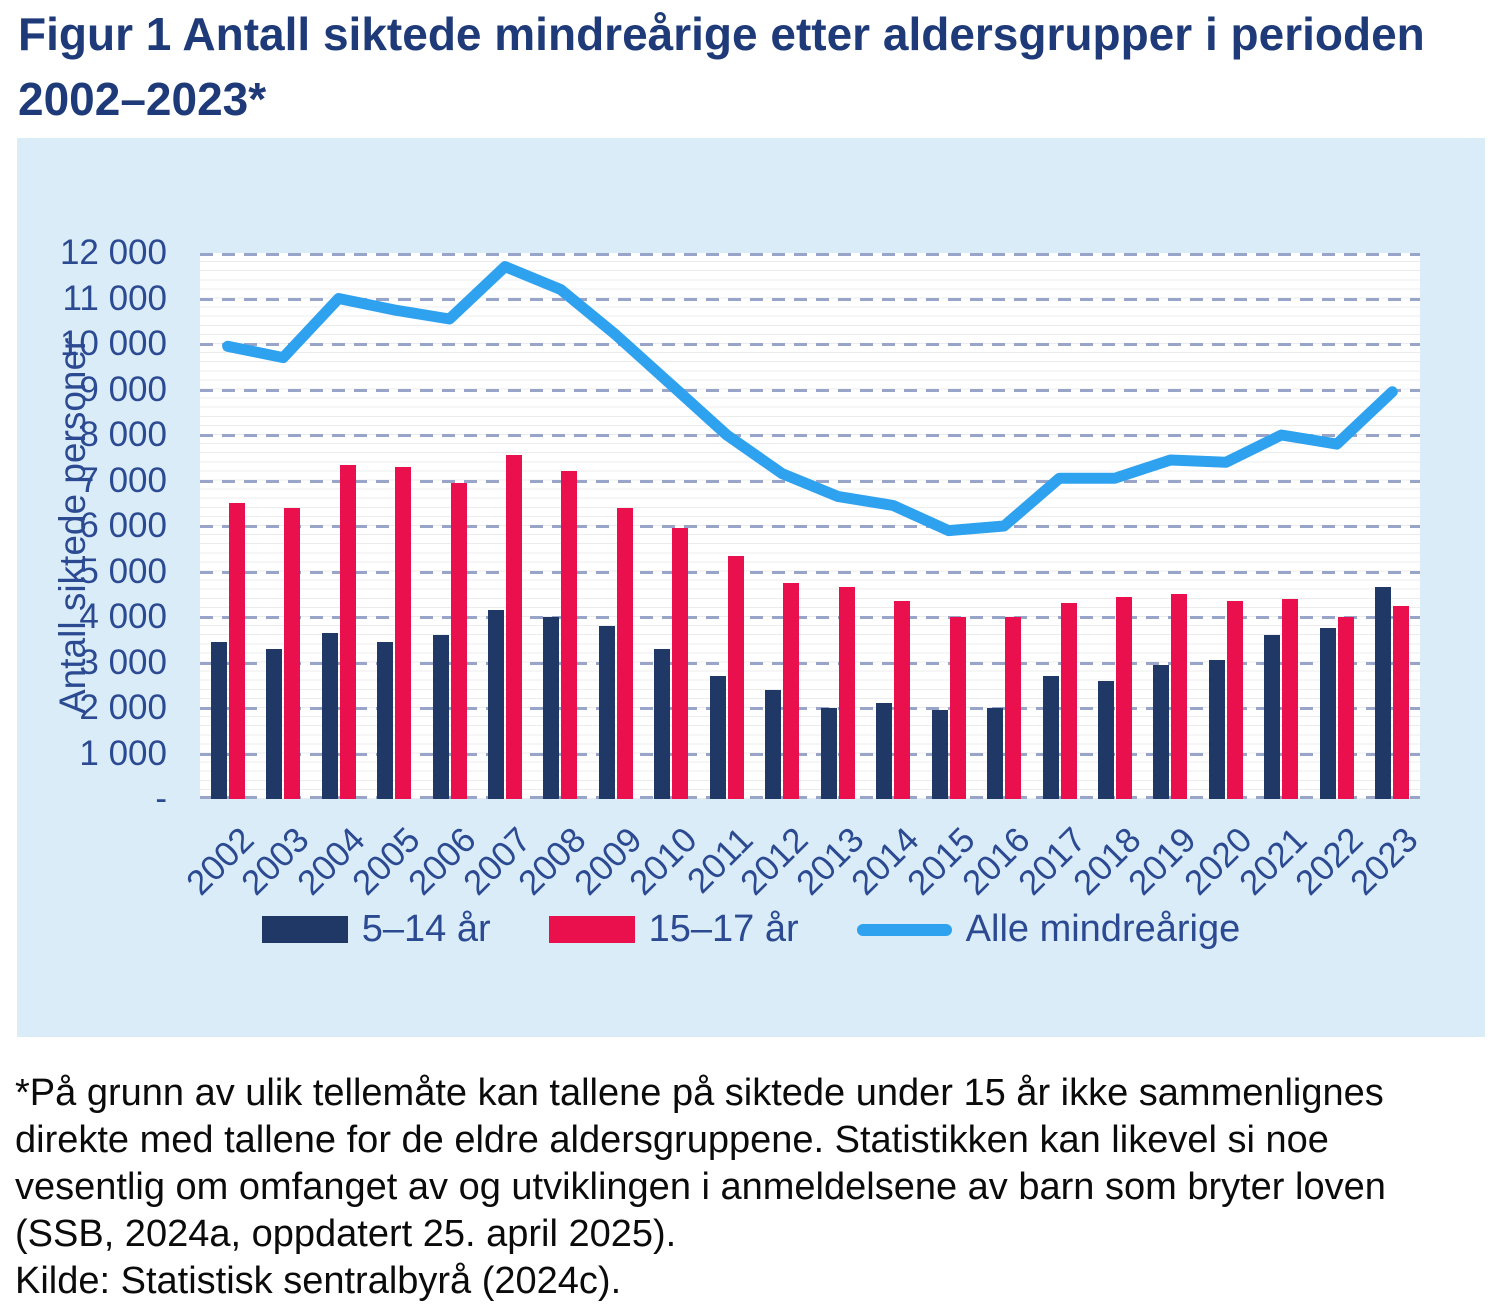 This screenshot has width=1500, height=1311. What do you see at coordinates (318, 1281) in the screenshot?
I see `source-line: Kilde: Statistisk sentralbyrå (2024c).` at bounding box center [318, 1281].